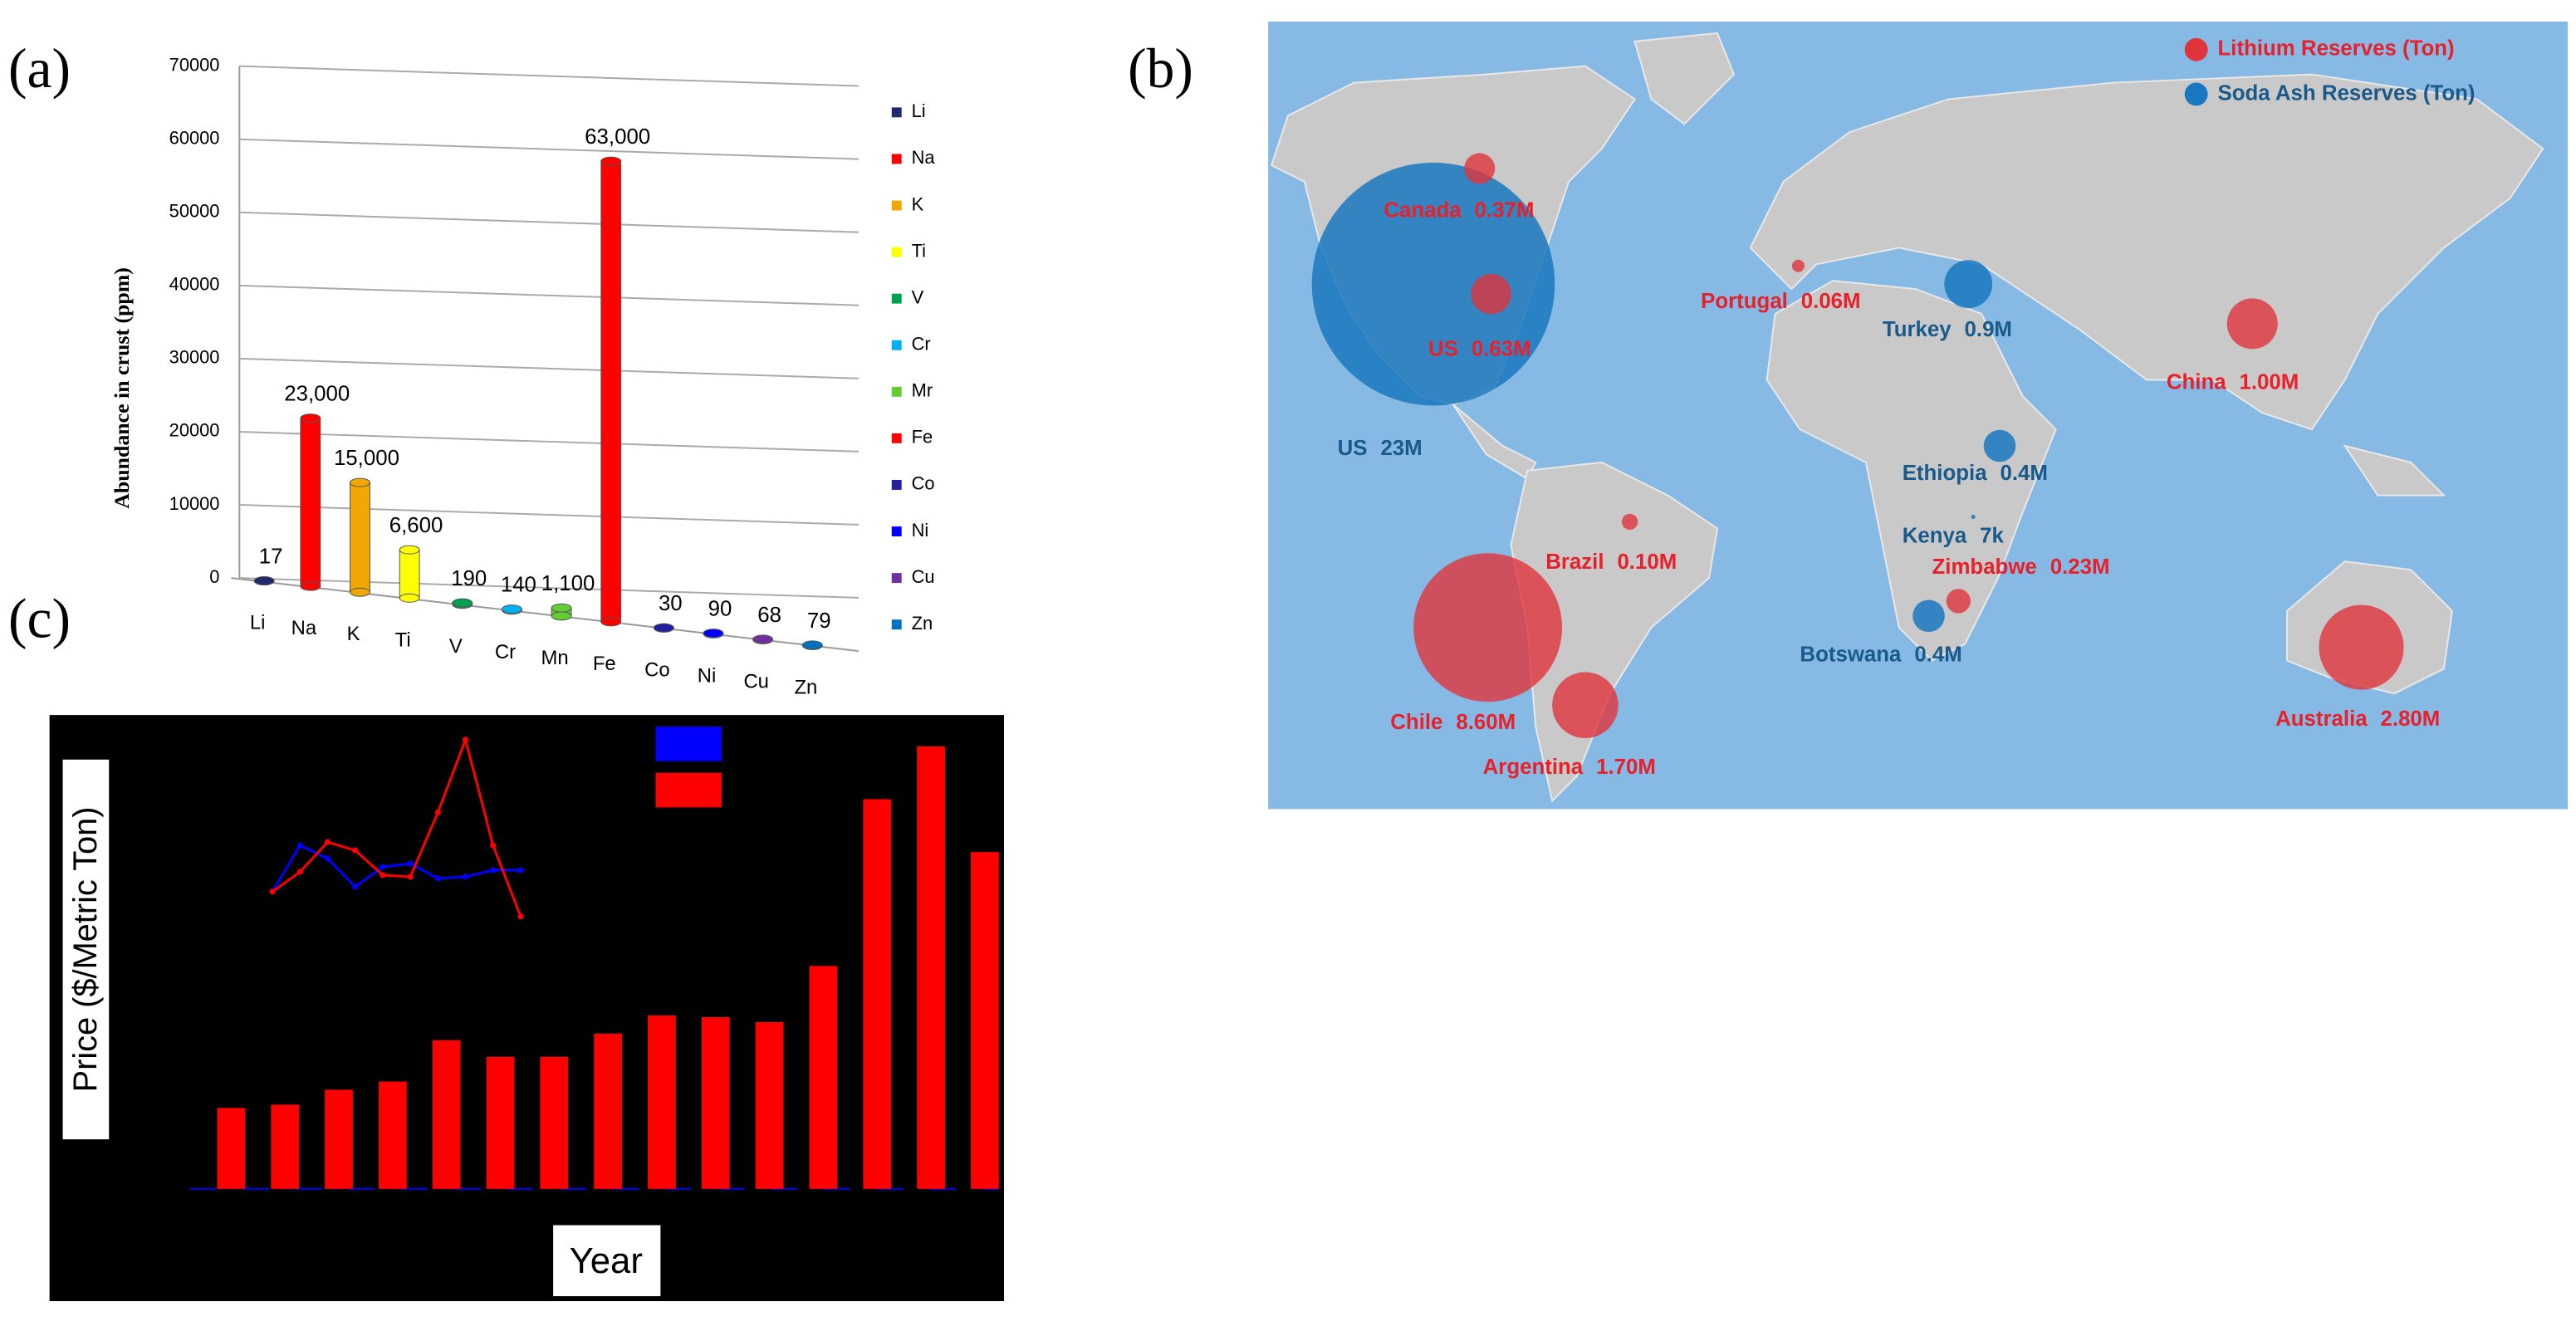  I want to click on place-name: Australia, so click(2322, 719).